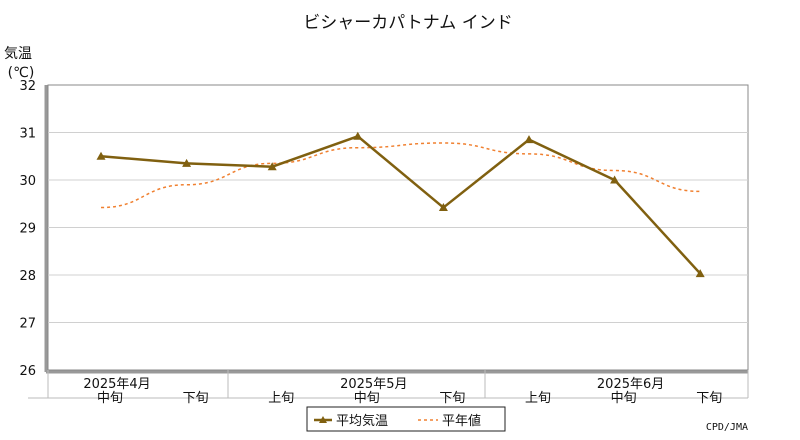  What do you see at coordinates (27, 181) in the screenshot?
I see `y-tick-label-30: 30` at bounding box center [27, 181].